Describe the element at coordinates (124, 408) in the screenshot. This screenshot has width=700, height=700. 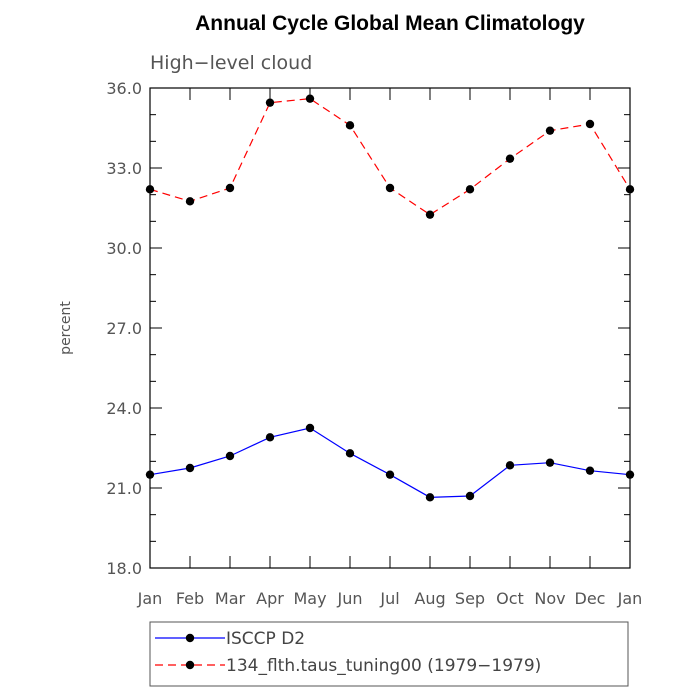
I see `y-tick-label: 24.0` at that location.